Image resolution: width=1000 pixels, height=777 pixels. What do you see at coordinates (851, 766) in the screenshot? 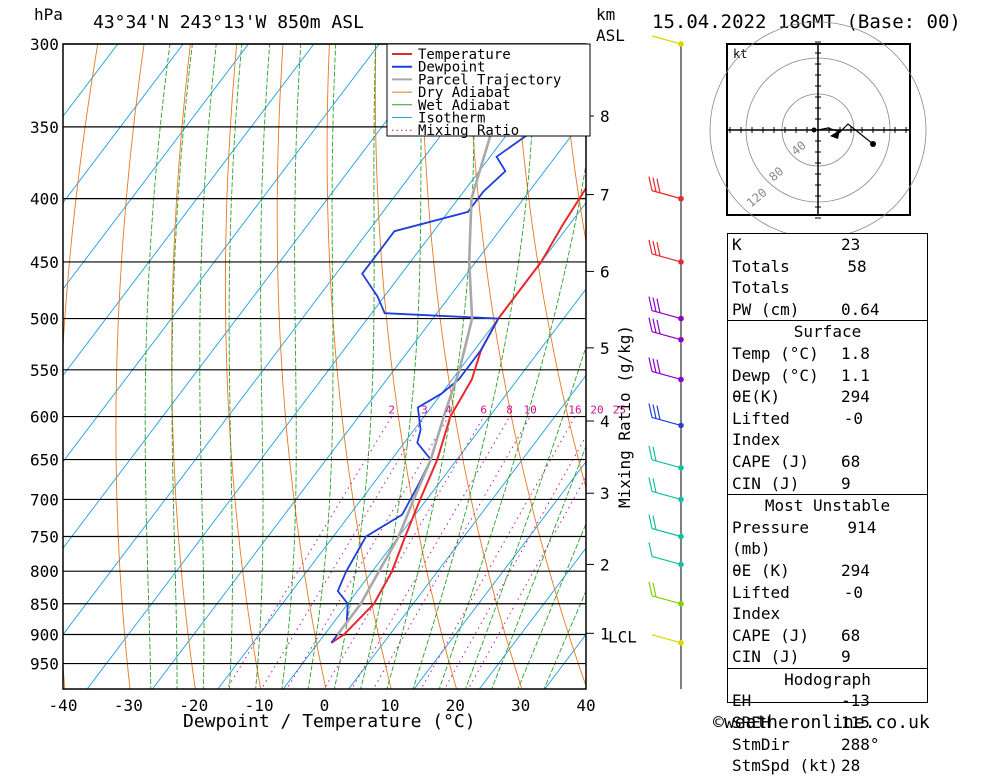
I see `index-value: 28` at bounding box center [851, 766].